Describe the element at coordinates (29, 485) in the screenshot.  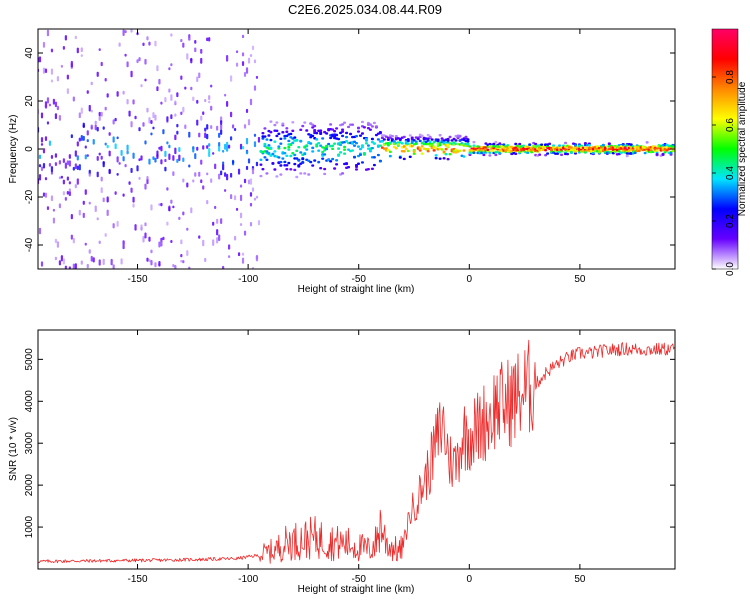
I see `snr-y-tick-label: 2000` at that location.